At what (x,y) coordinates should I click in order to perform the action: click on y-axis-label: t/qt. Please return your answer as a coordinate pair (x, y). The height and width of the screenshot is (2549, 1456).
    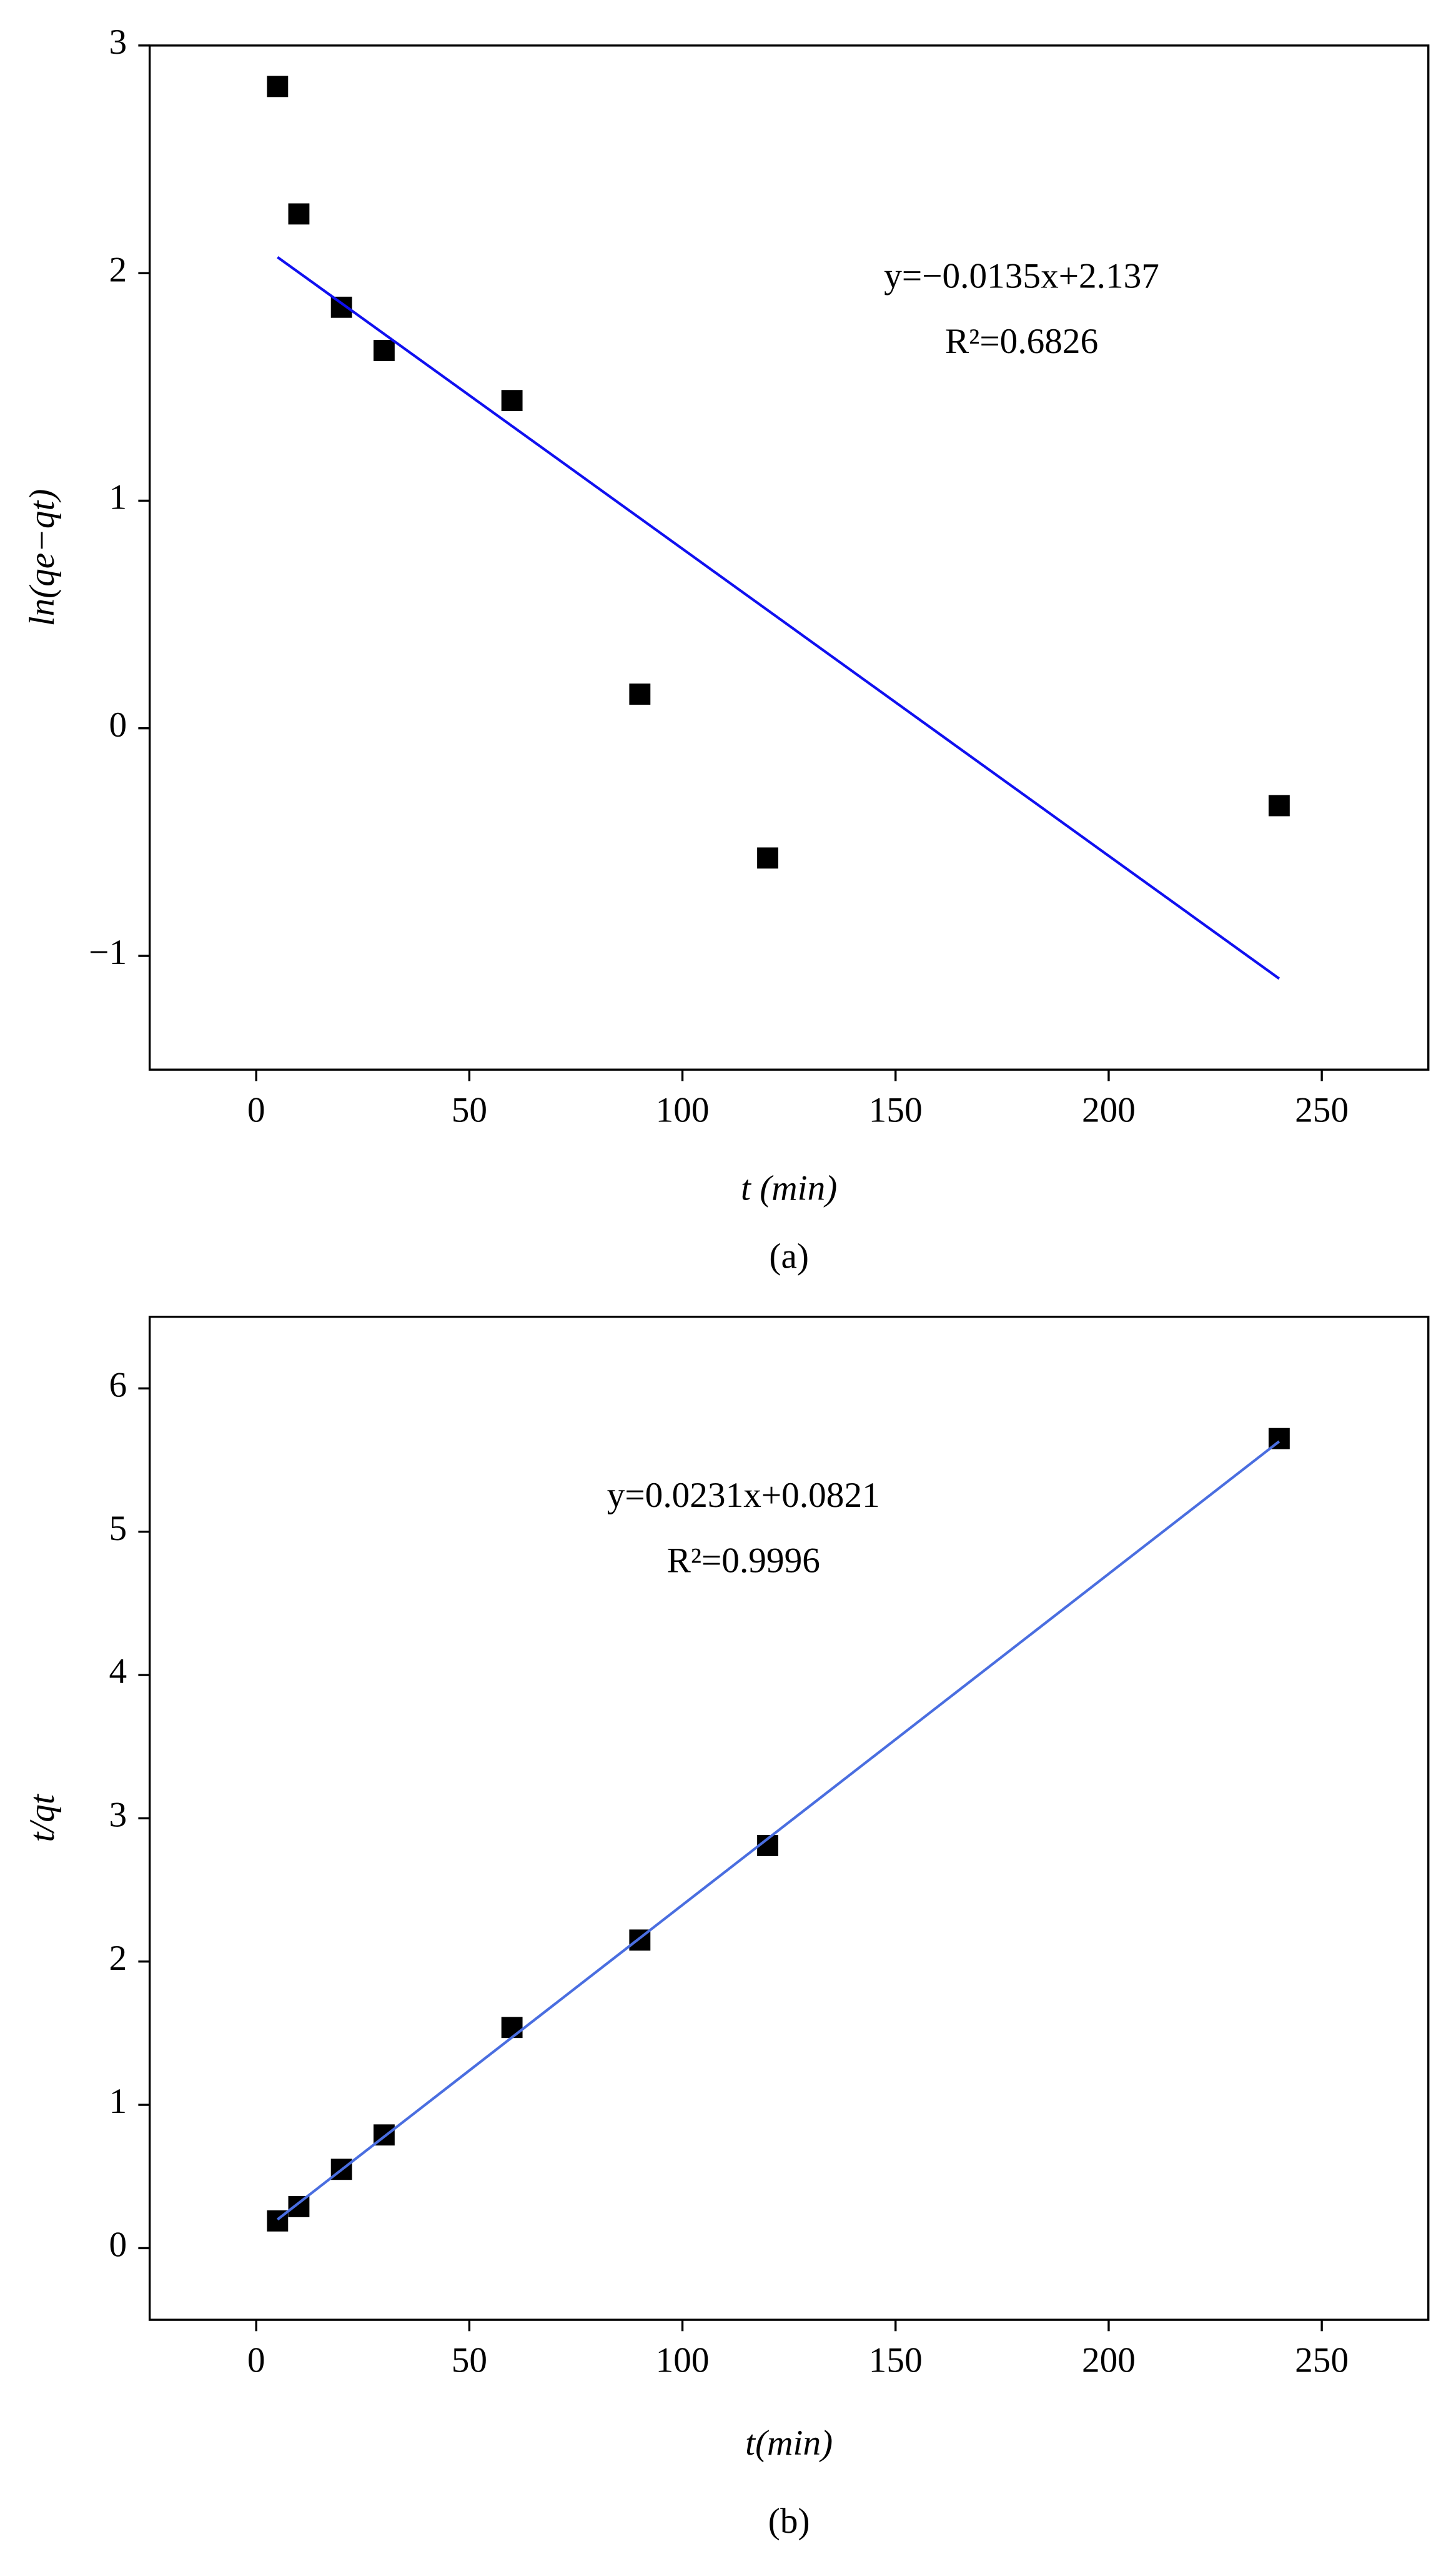
    Looking at the image, I should click on (42, 1817).